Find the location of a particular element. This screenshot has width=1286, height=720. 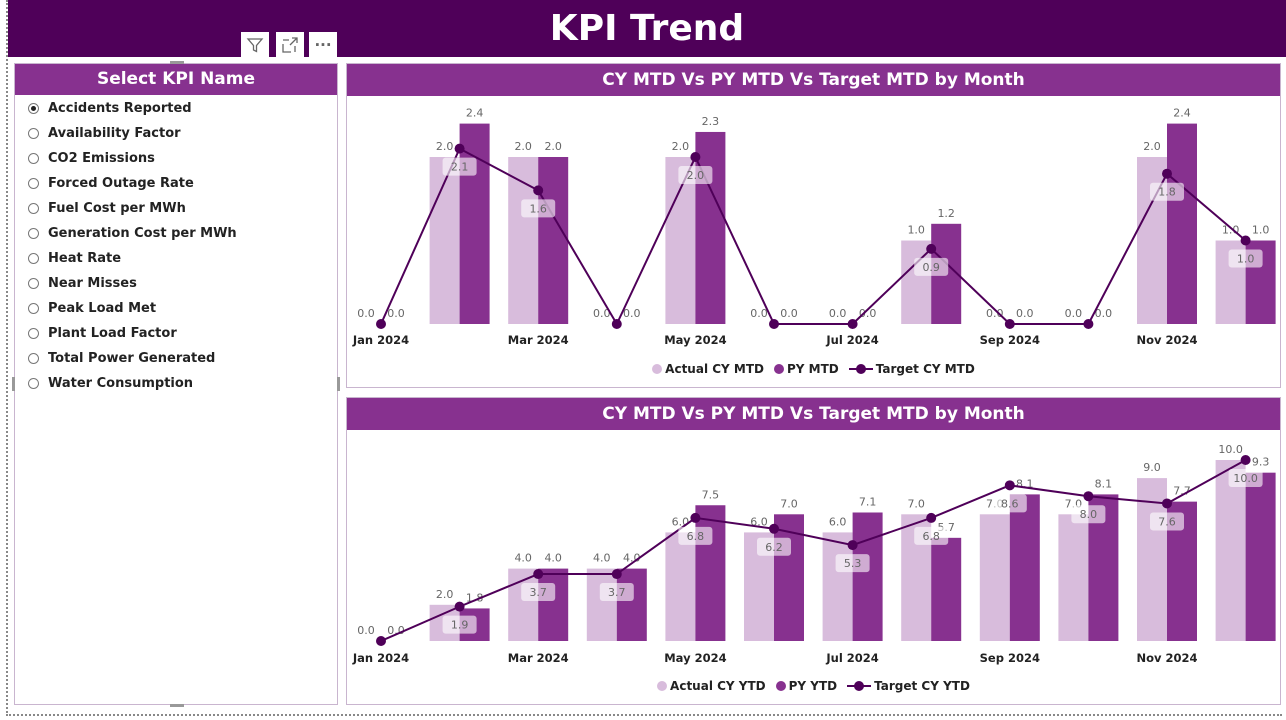

legend-dot-icon is located at coordinates (662, 686).